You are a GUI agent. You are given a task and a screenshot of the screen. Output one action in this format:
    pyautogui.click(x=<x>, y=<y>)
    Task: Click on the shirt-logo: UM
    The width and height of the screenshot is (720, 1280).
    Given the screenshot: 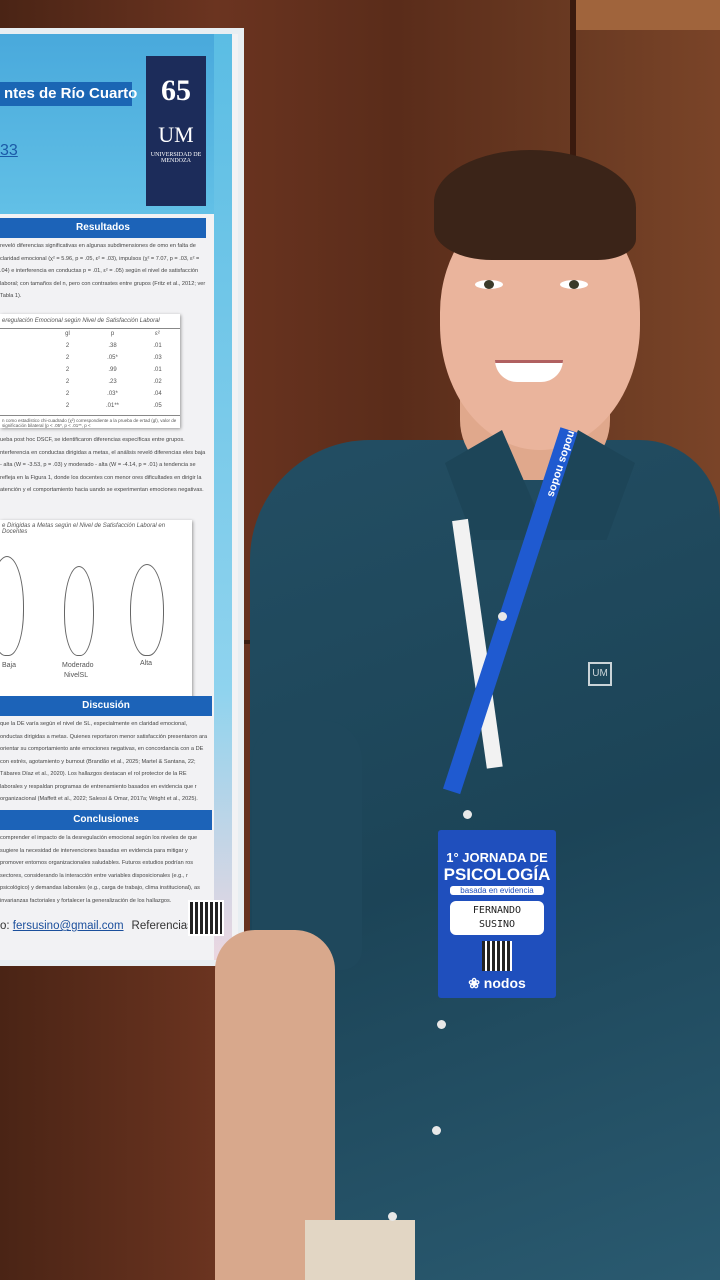 What is the action you would take?
    pyautogui.click(x=600, y=674)
    